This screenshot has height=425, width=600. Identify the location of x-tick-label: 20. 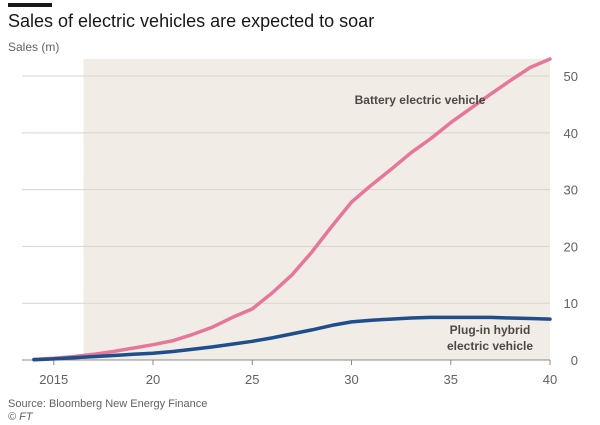
(153, 379).